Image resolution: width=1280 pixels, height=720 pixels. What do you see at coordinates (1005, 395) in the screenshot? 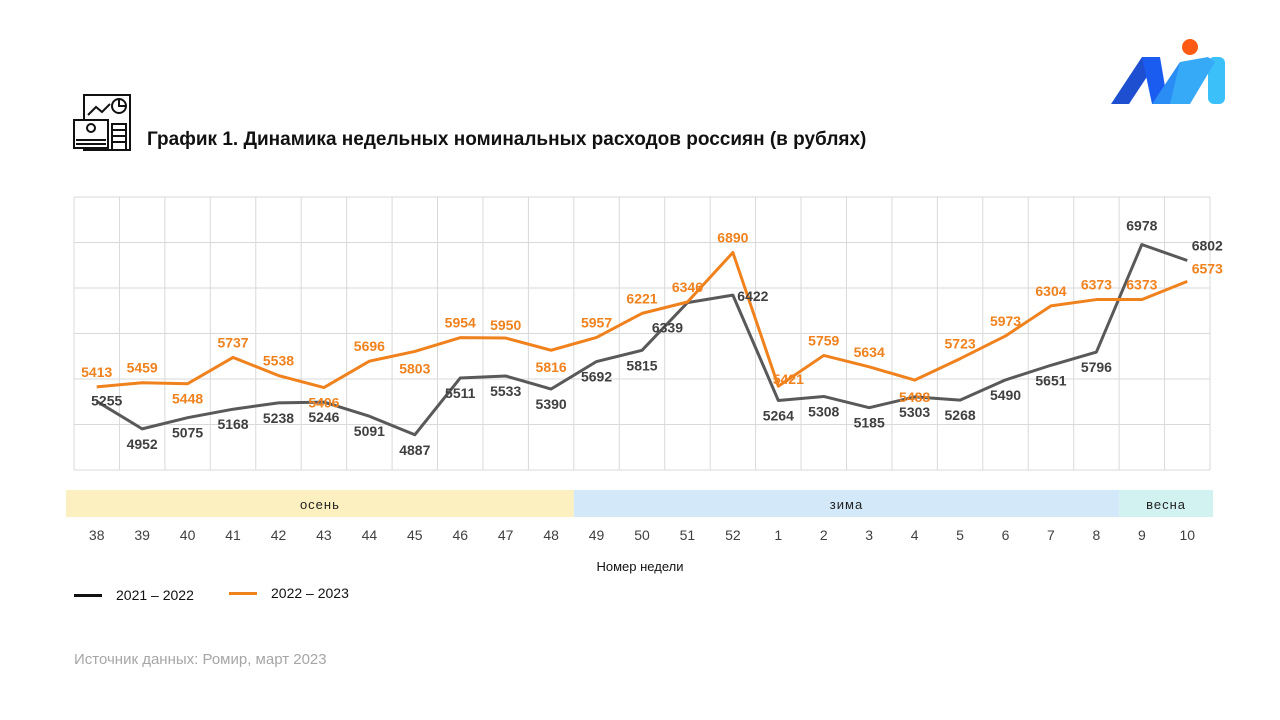
I see `data-label: 5490` at bounding box center [1005, 395].